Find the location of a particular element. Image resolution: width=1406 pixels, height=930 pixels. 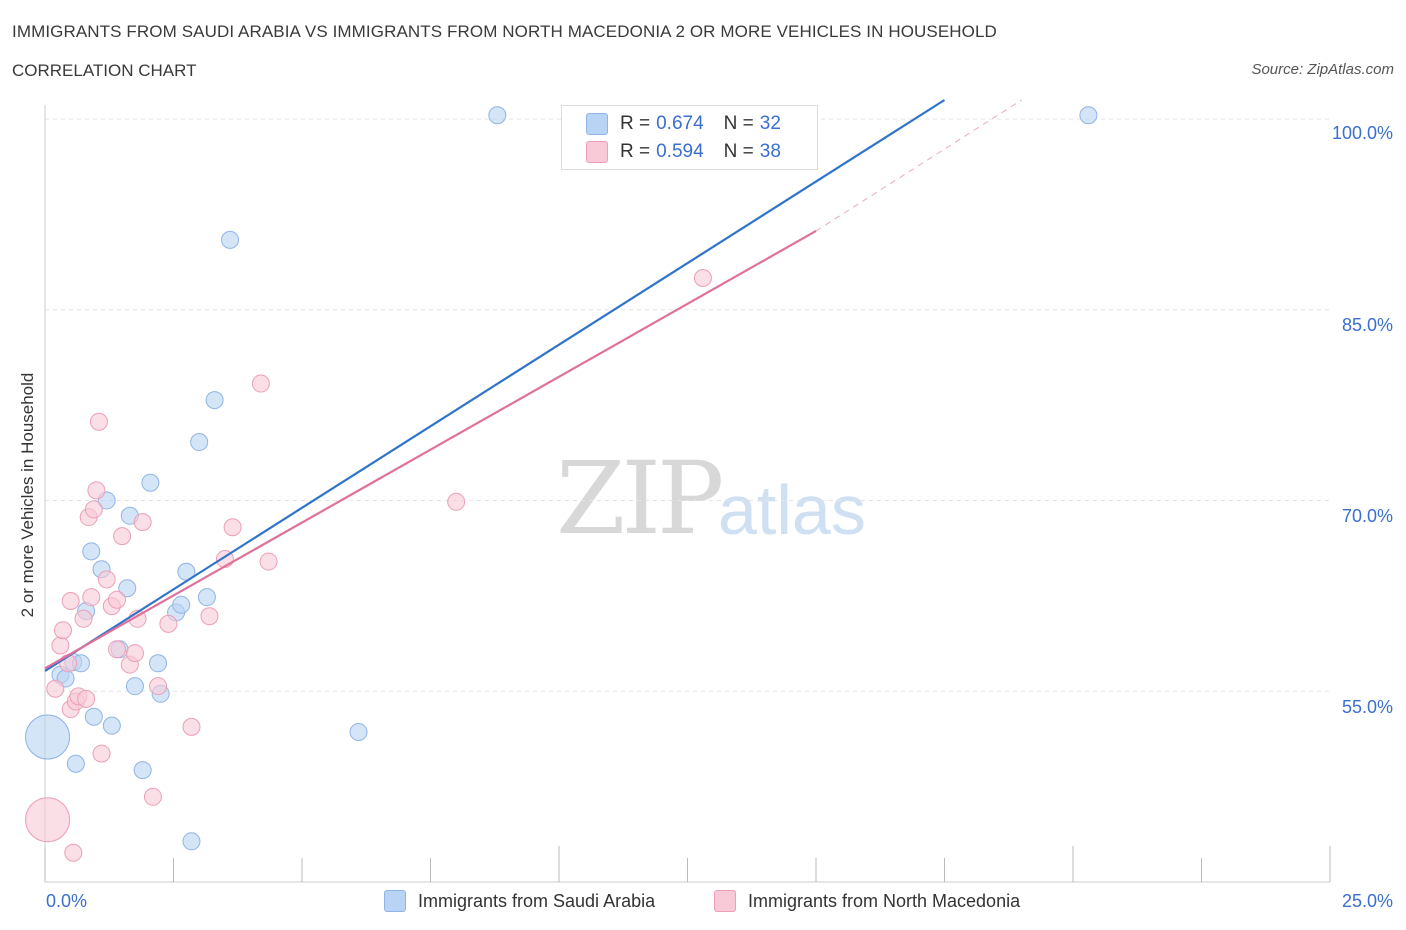

y-tick-label: 55.0% is located at coordinates (1367, 707).